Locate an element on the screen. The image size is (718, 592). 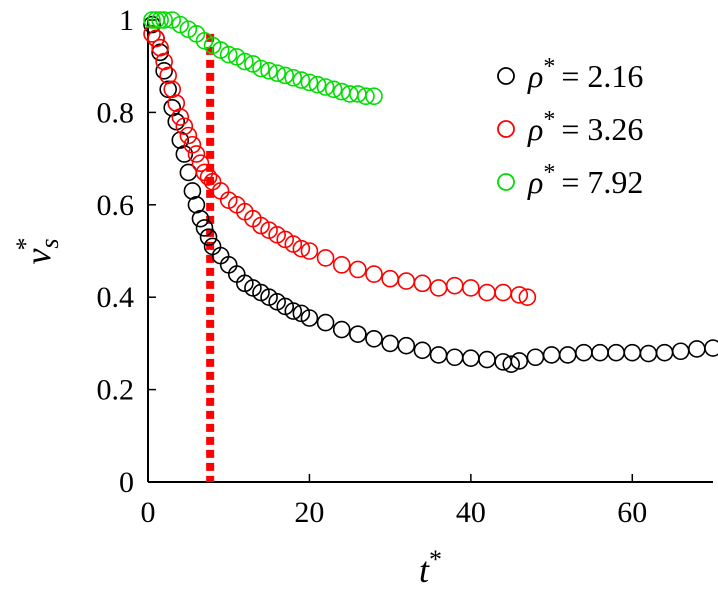
x-tick-label: 60 is located at coordinates (632, 512).